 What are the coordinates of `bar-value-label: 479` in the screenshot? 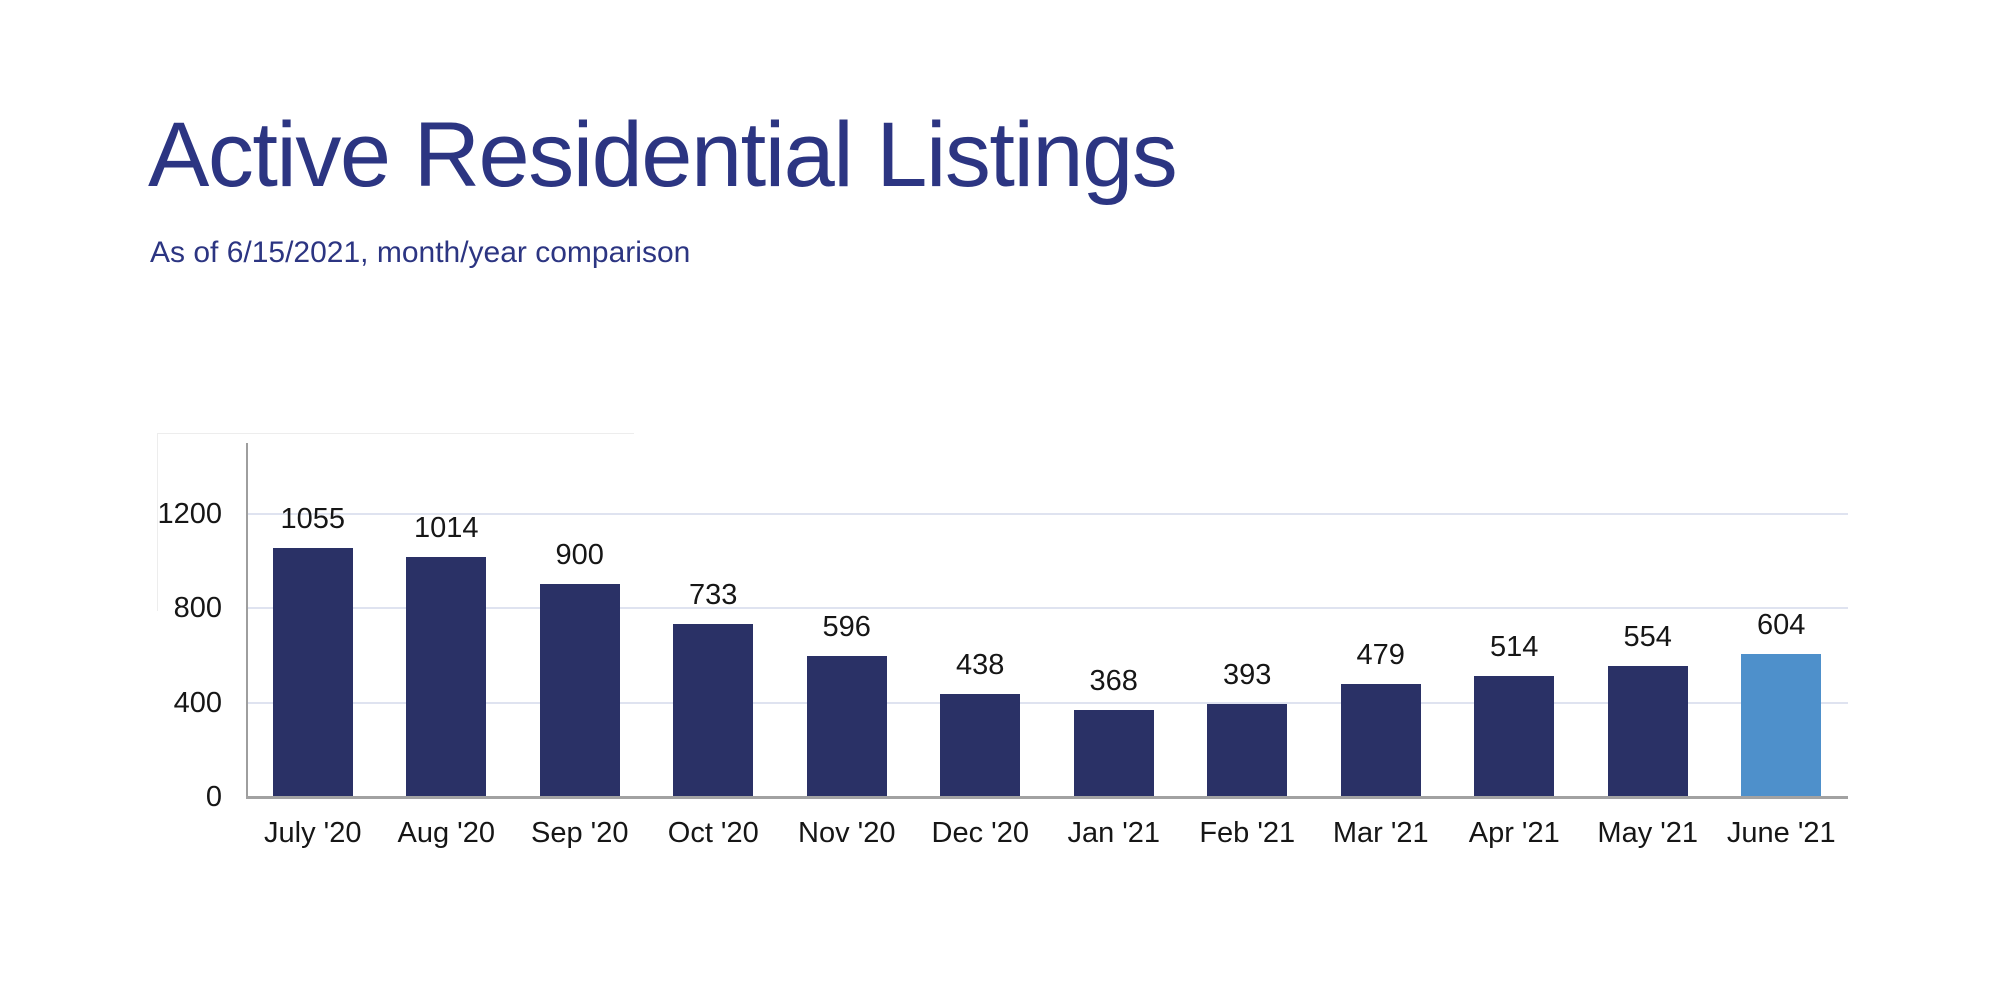 It's located at (1380, 654).